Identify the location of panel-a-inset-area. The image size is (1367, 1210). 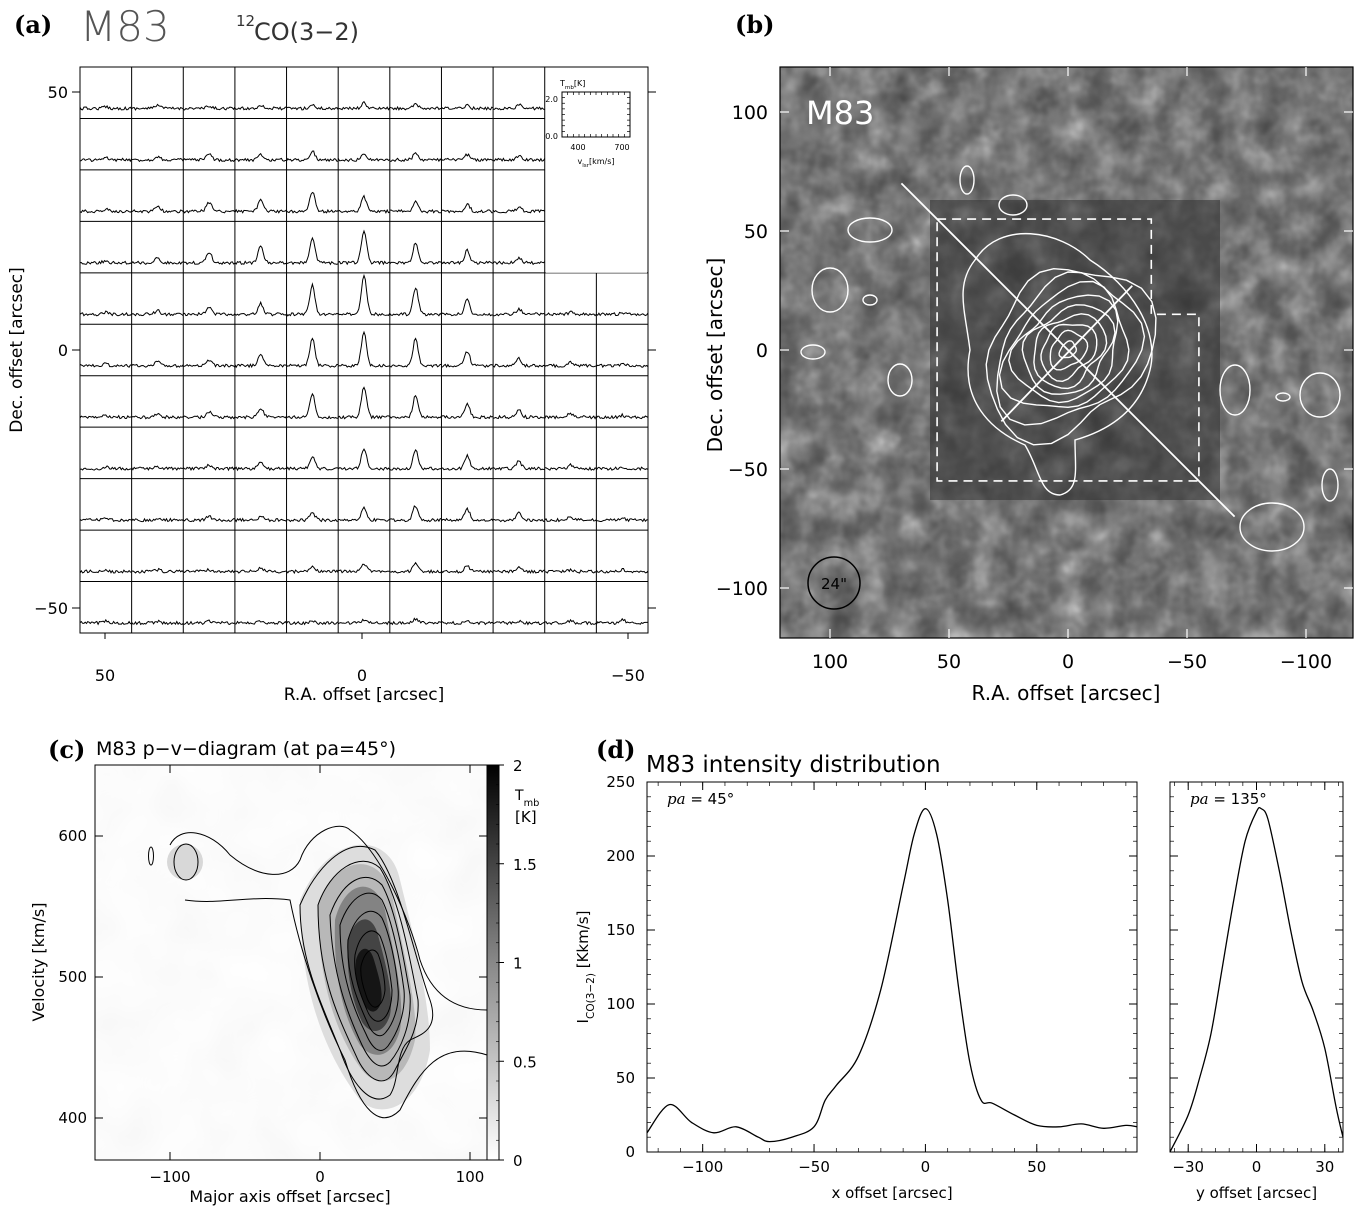
(596, 170).